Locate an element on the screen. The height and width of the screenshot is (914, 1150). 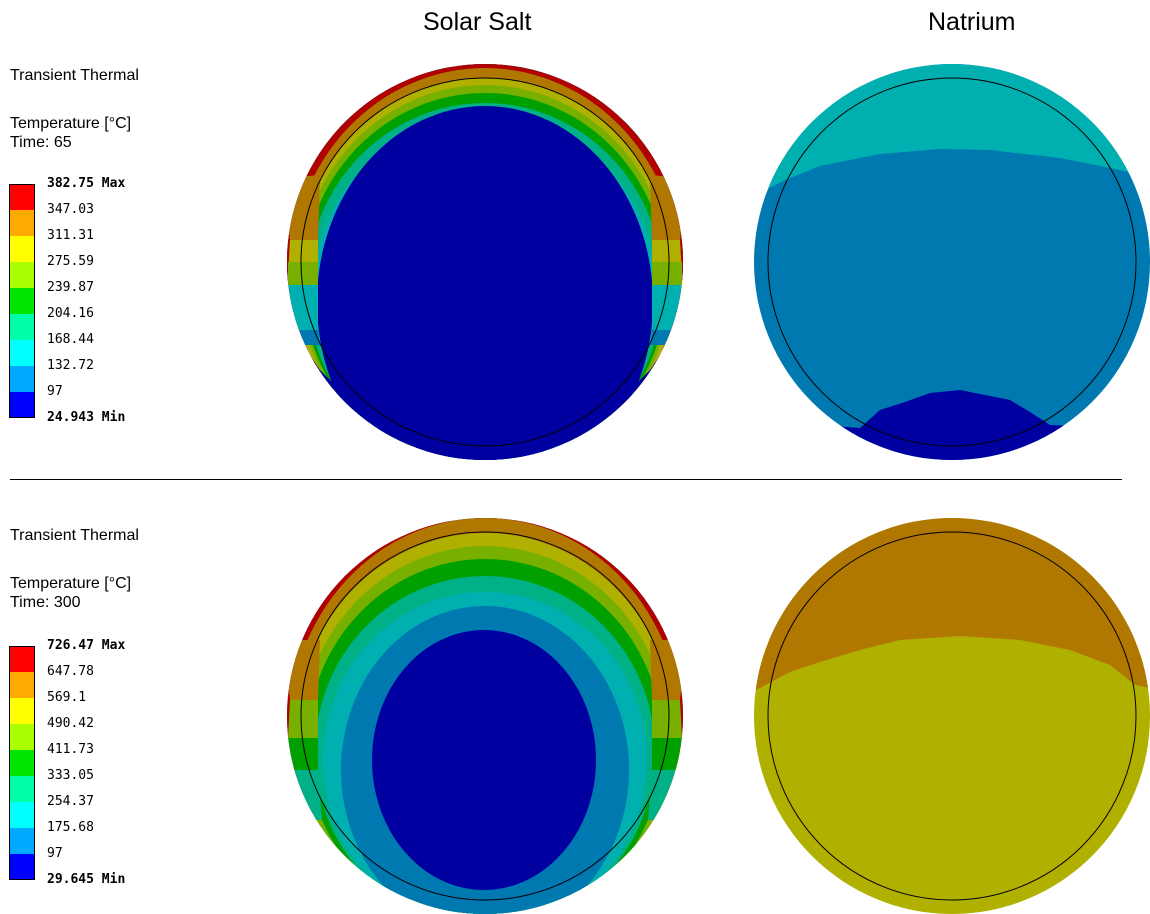
legend-label: 490.42 is located at coordinates (70, 723).